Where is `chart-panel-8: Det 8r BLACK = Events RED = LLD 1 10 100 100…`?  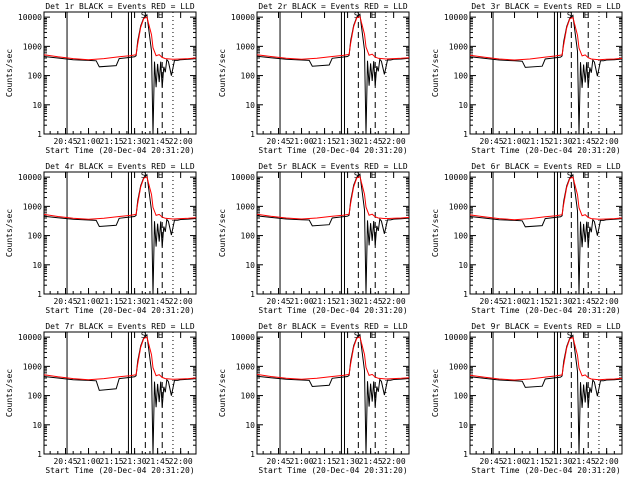 chart-panel-8: Det 8r BLACK = Events RED = LLD 1 10 100 100… is located at coordinates (314, 398).